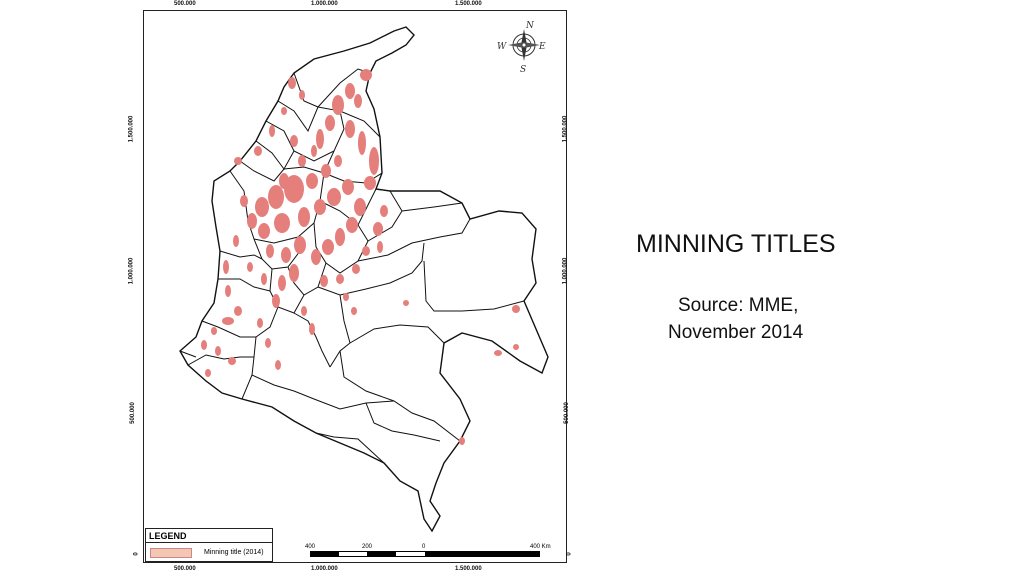  What do you see at coordinates (185, 569) in the screenshot?
I see `tick-bottom-1: 500.000` at bounding box center [185, 569].